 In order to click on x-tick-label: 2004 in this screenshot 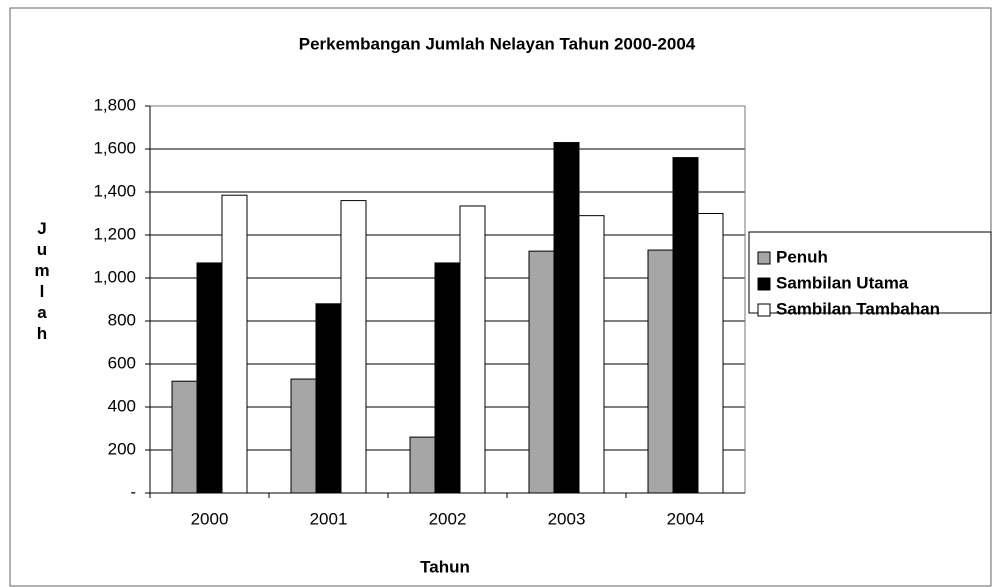, I will do `click(686, 518)`.